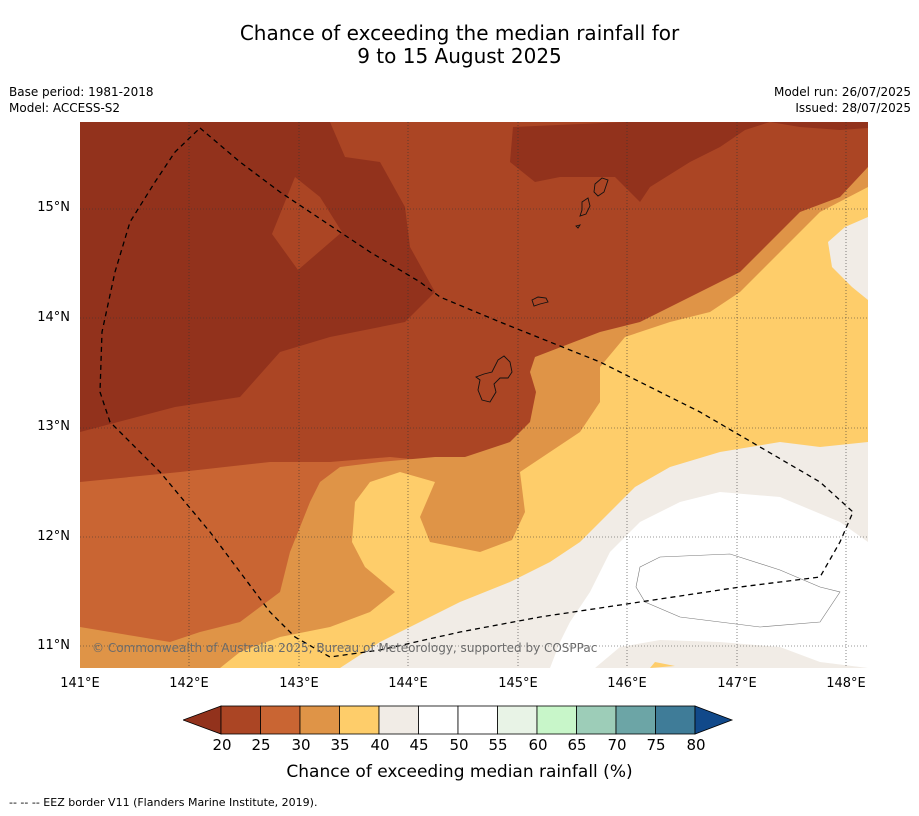 This screenshot has width=919, height=816. I want to click on lat-label-14: 14°N, so click(53, 317).